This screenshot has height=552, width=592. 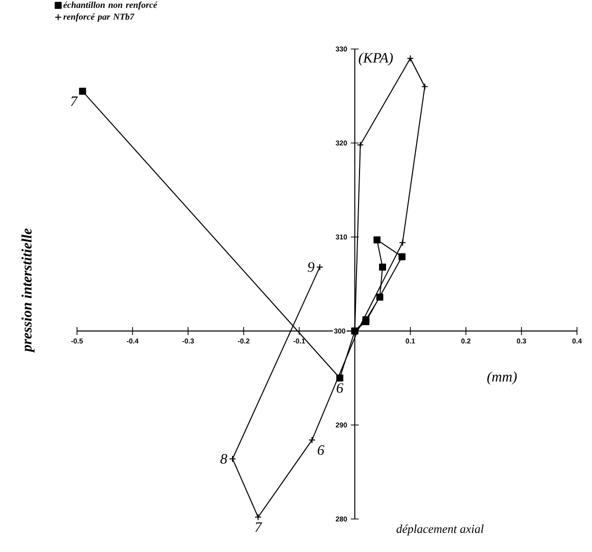 I want to click on x-axis-title: déplacement axial, so click(x=440, y=530).